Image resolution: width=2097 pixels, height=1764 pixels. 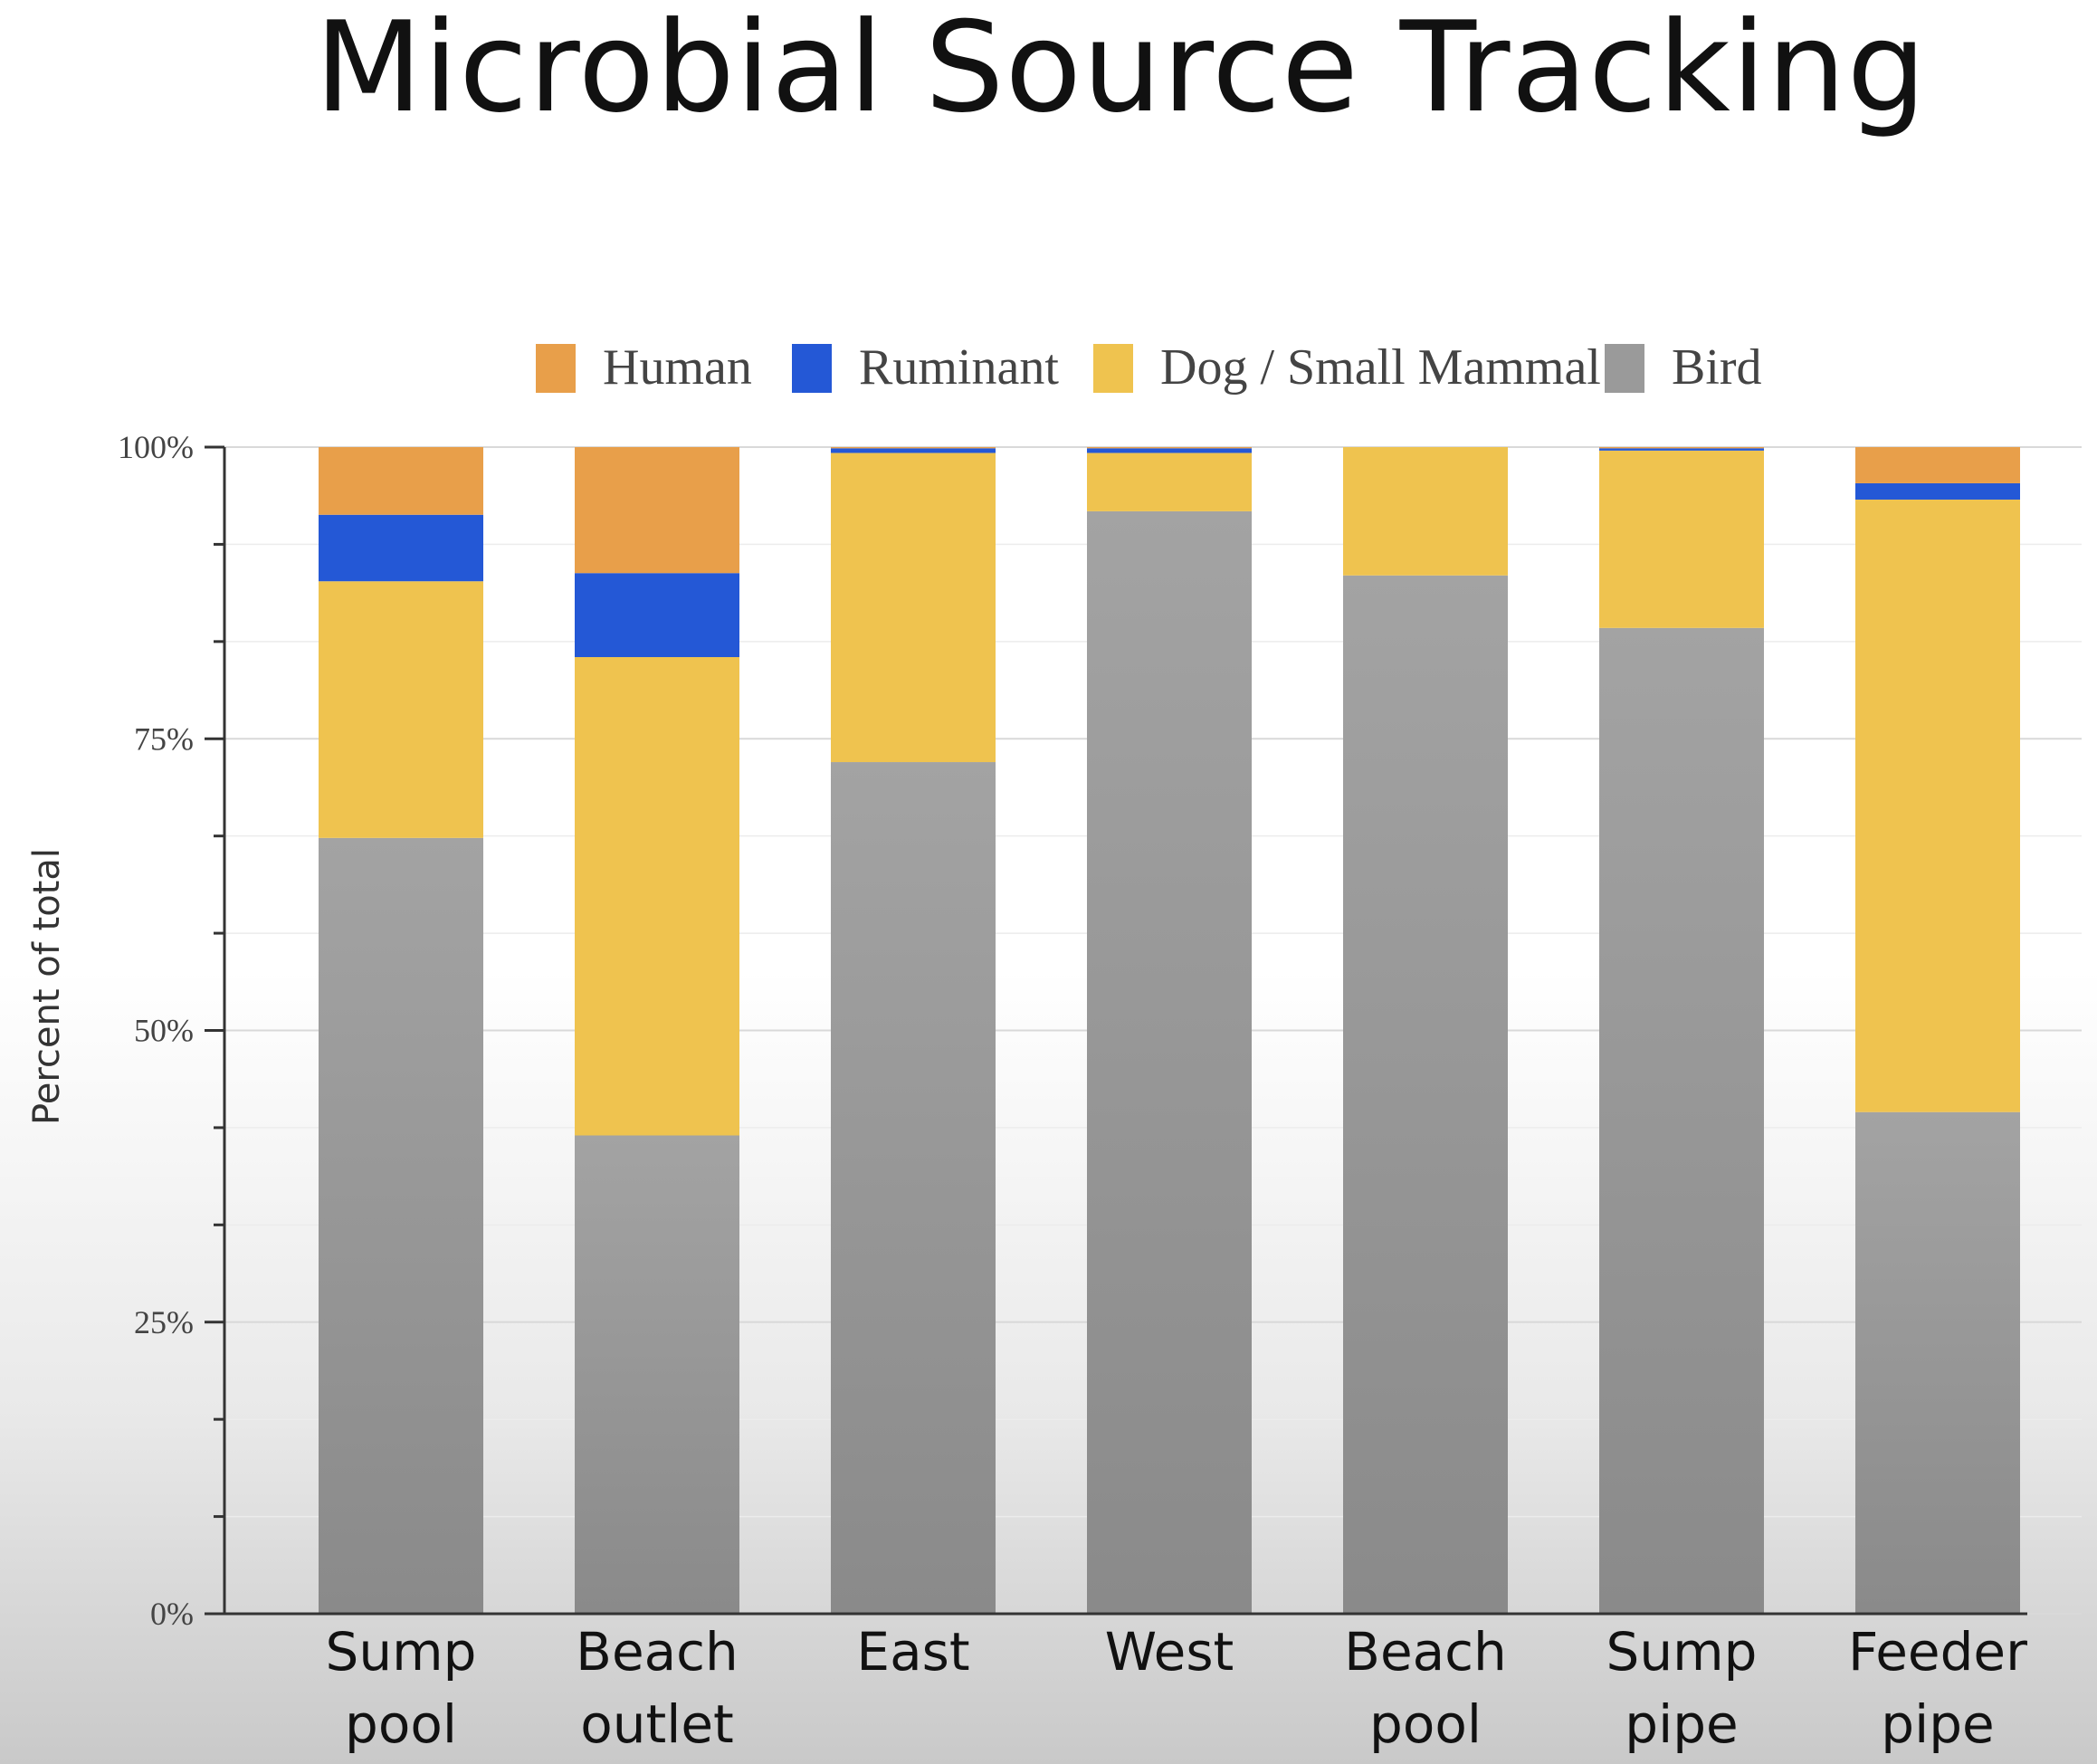 I want to click on chart-title: Microbial Source Tracking, so click(x=1121, y=70).